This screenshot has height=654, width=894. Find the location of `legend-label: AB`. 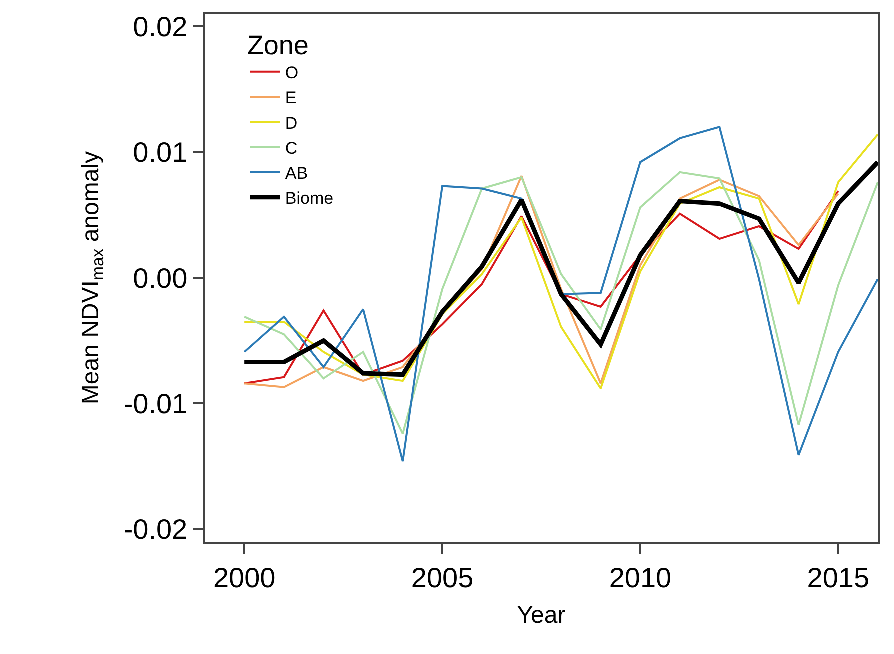

legend-label: AB is located at coordinates (296, 173).